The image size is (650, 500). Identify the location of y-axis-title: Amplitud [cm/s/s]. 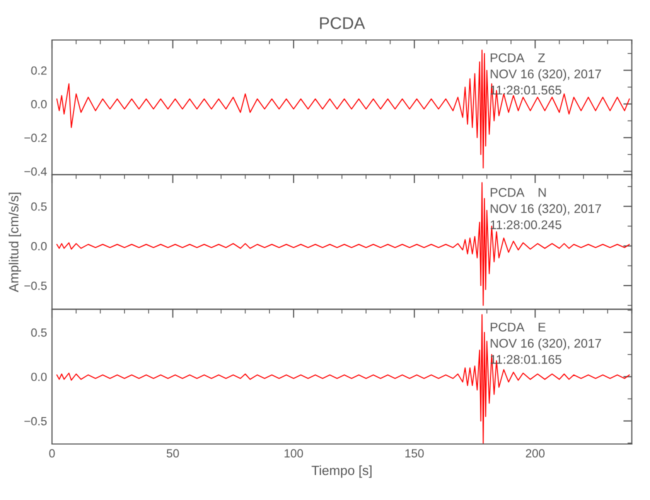
(15, 242).